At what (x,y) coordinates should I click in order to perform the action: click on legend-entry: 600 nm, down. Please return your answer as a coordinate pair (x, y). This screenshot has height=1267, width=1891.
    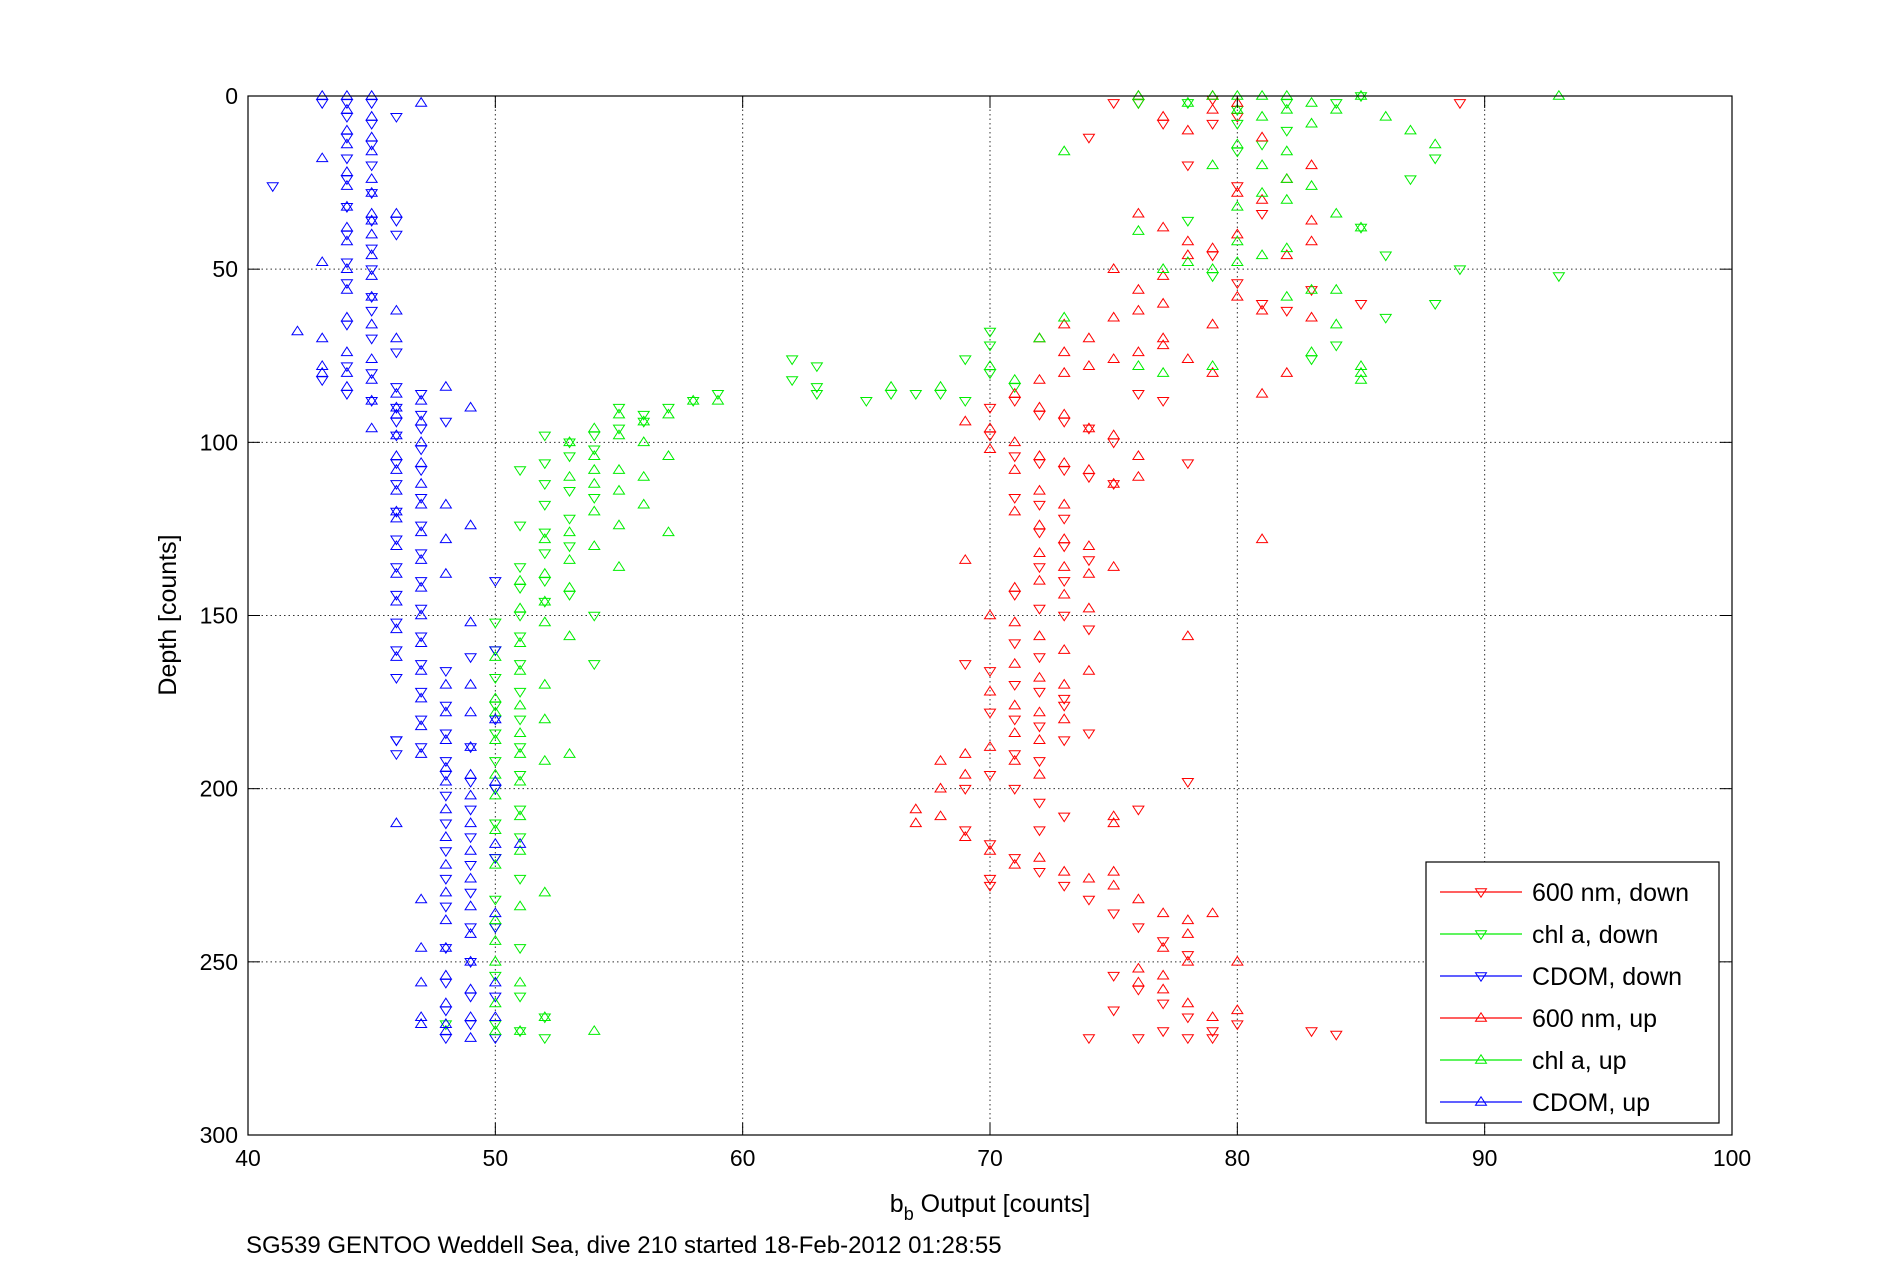
    Looking at the image, I should click on (1564, 893).